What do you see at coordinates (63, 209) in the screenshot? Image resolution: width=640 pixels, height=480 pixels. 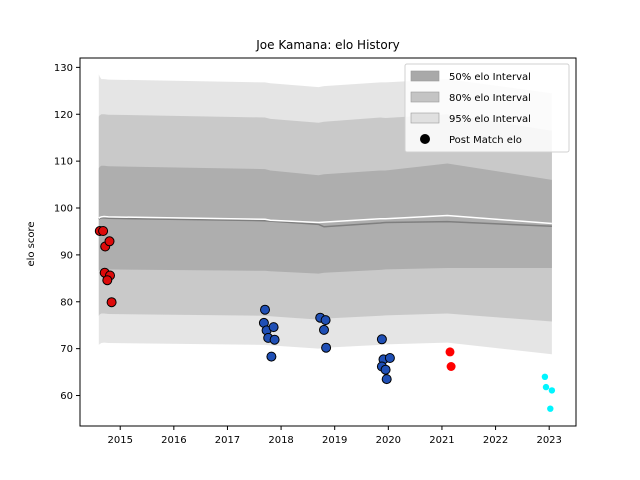 I see `y-tick-label: 100` at bounding box center [63, 209].